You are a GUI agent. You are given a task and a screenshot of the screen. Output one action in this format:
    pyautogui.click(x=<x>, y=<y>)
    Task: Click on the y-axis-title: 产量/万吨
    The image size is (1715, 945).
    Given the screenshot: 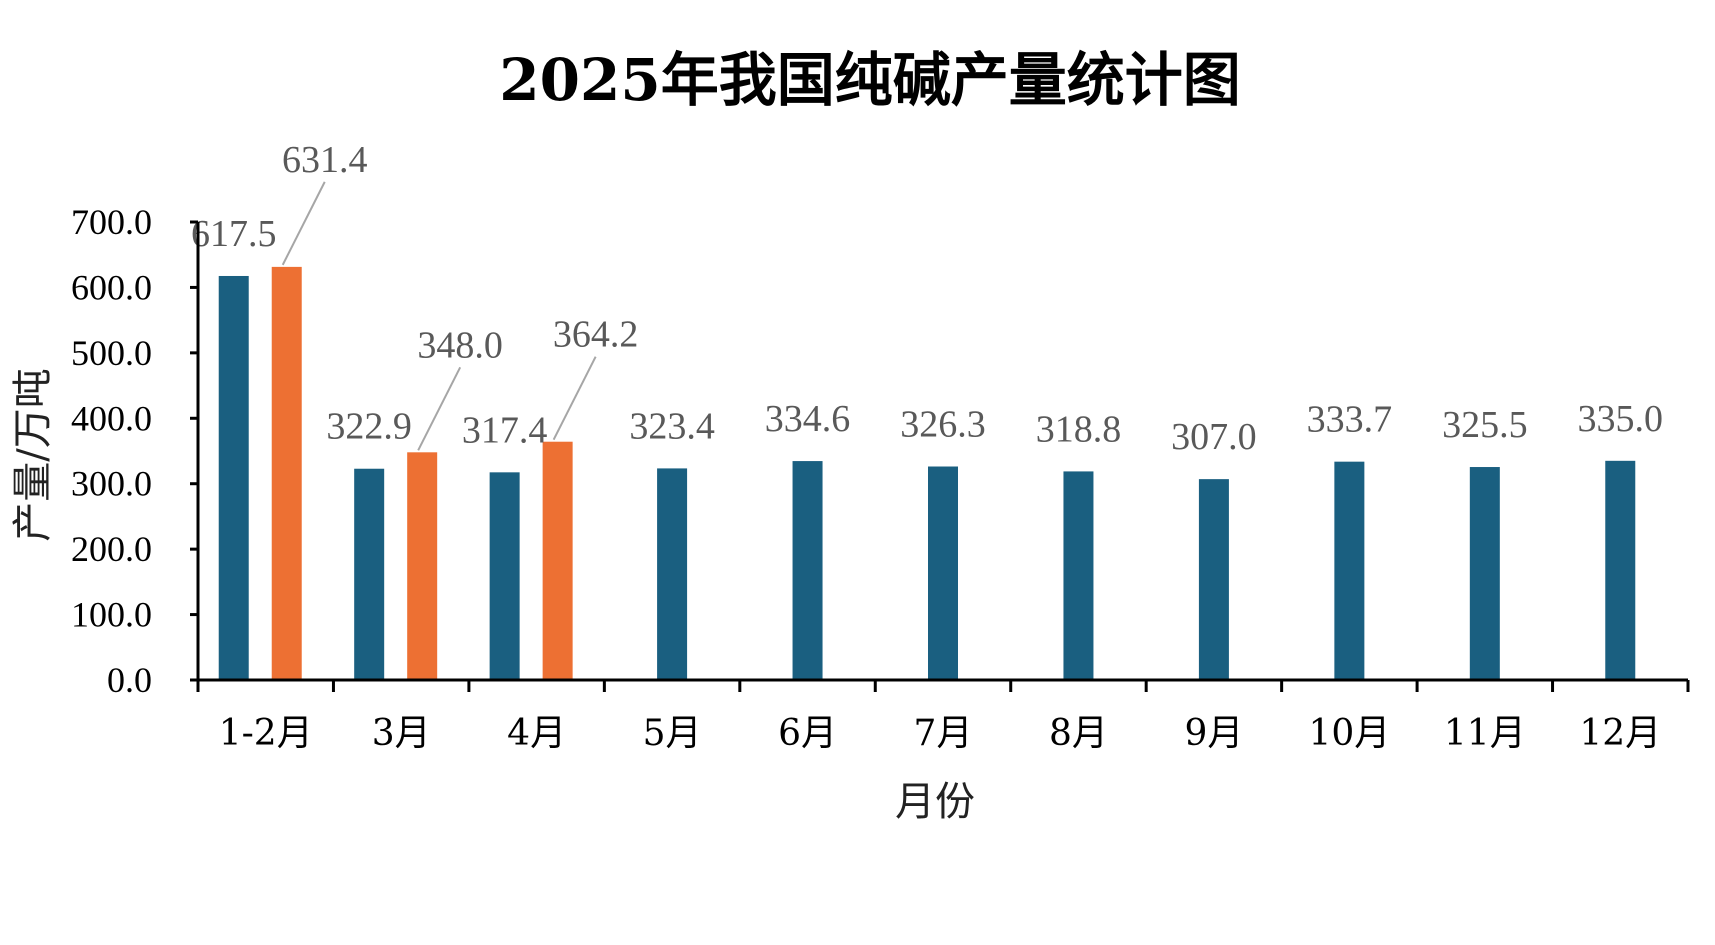 What is the action you would take?
    pyautogui.click(x=33, y=454)
    